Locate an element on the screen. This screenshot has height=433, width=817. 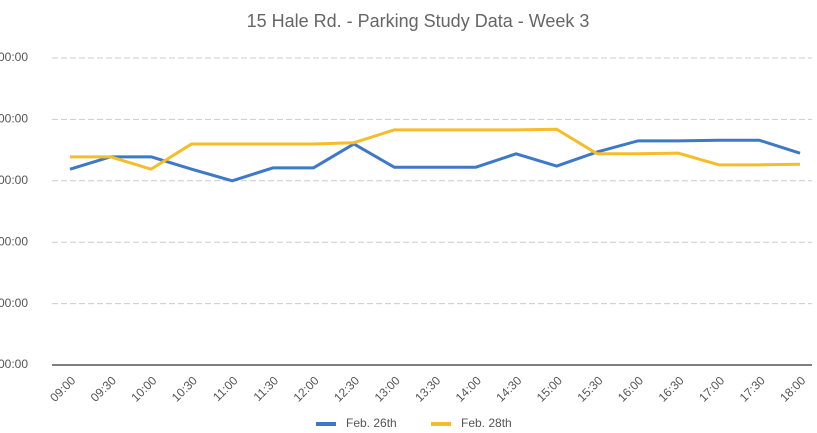
x-tick-label: 14:00 is located at coordinates (468, 388).